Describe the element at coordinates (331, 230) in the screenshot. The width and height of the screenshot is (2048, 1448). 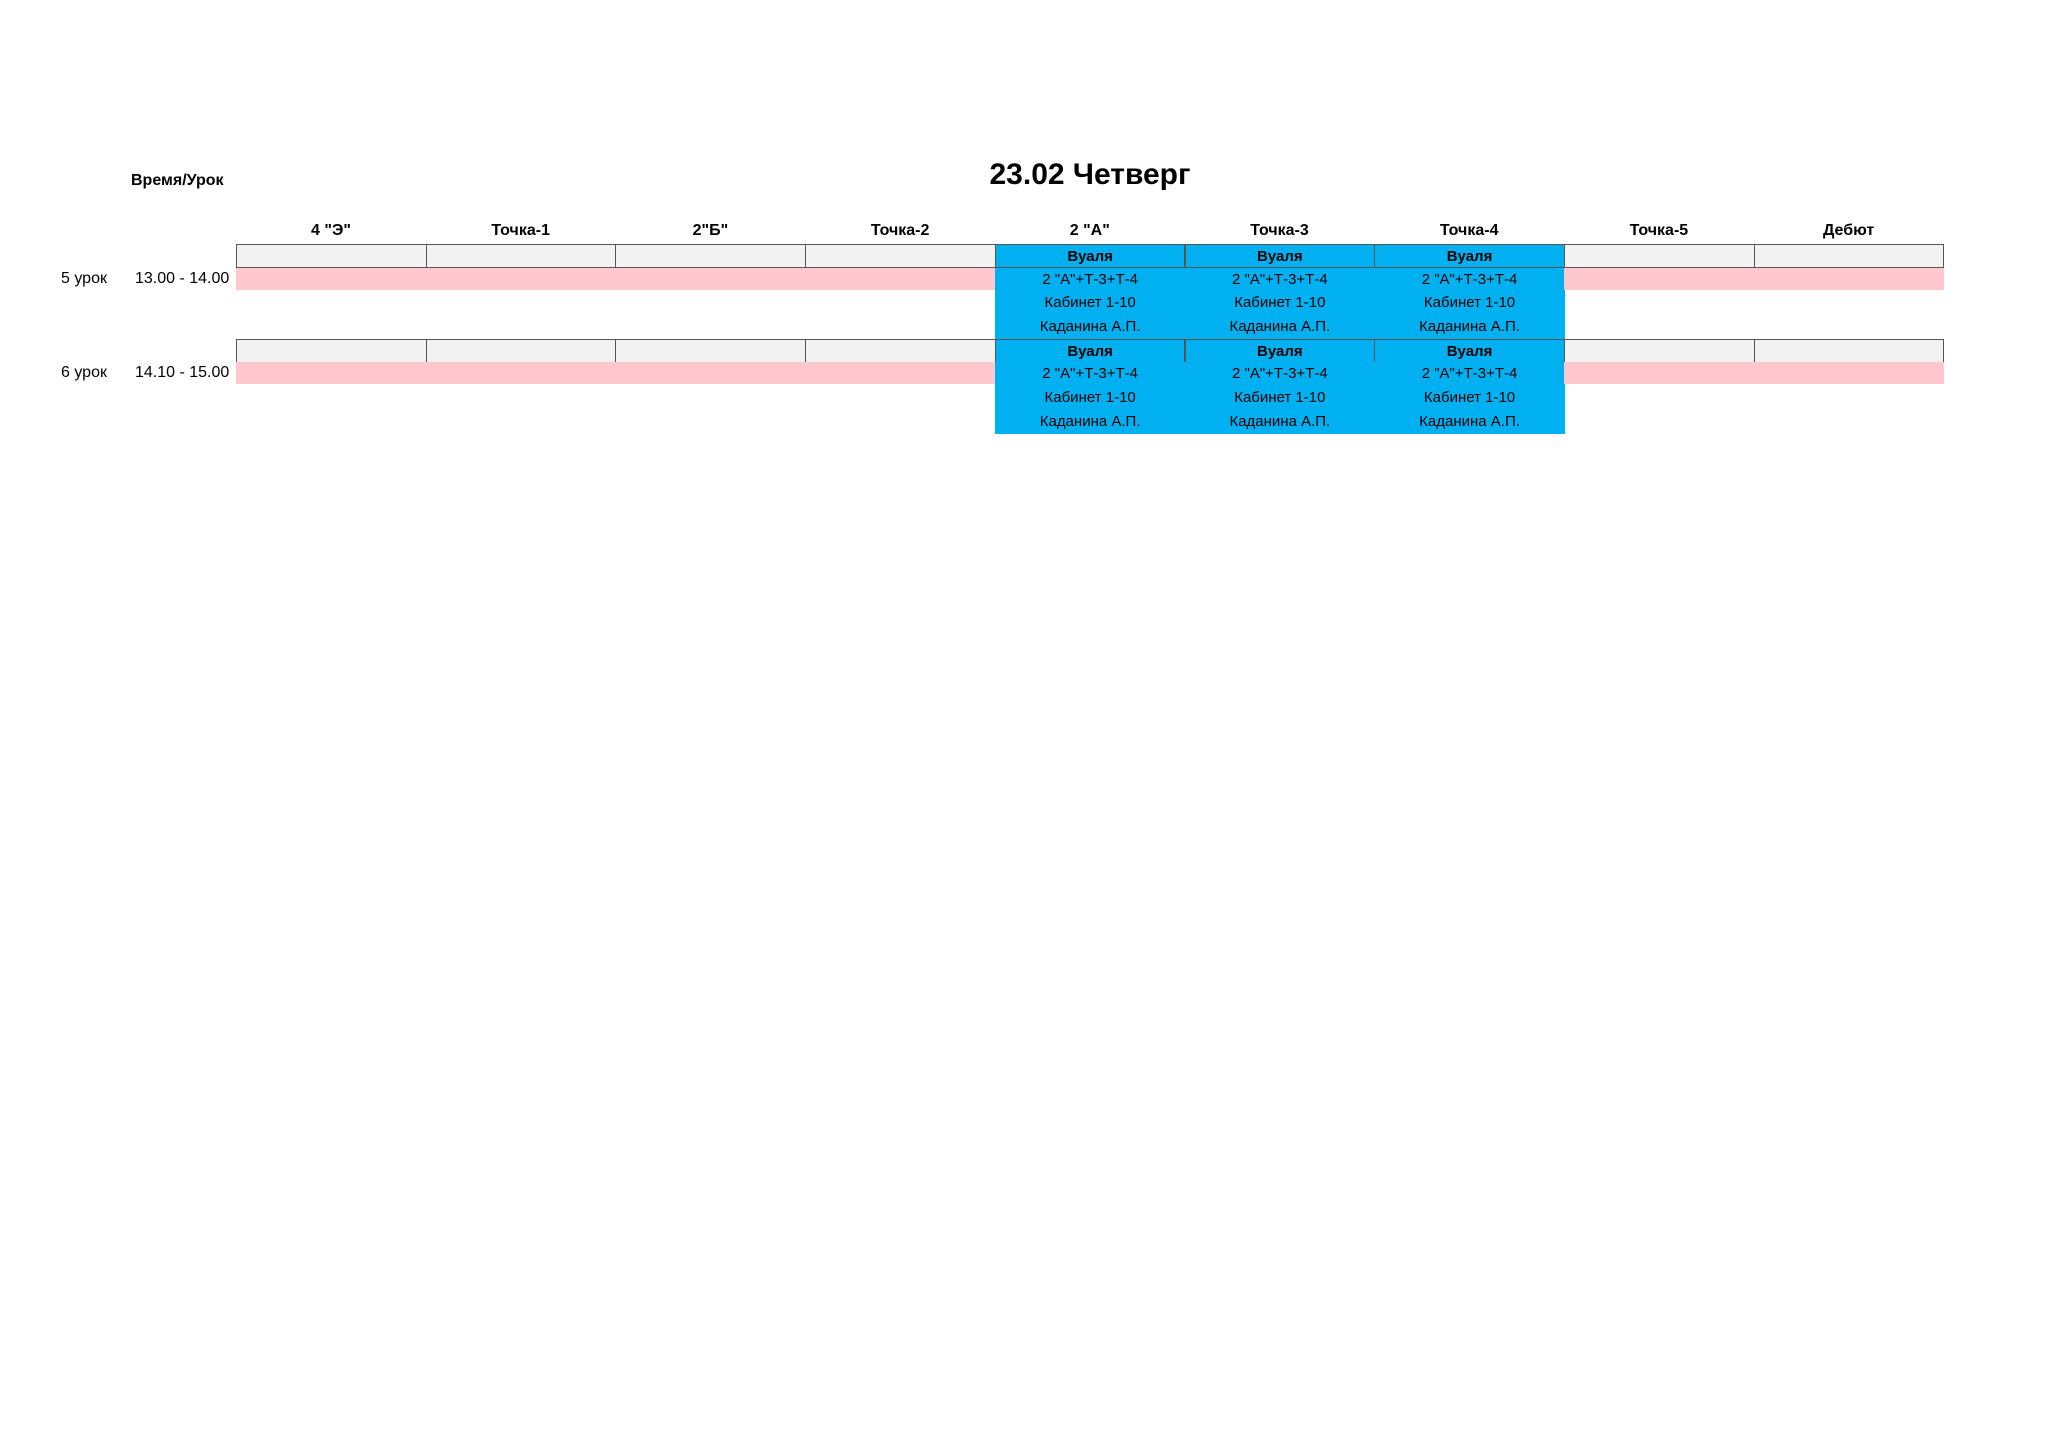
I see `column-header: 4 "Э"` at that location.